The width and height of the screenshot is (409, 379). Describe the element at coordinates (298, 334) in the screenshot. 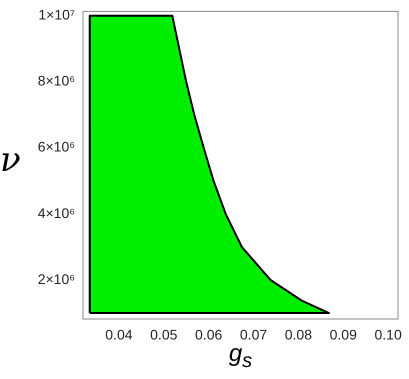

I see `x-tick-label: 0.08` at that location.